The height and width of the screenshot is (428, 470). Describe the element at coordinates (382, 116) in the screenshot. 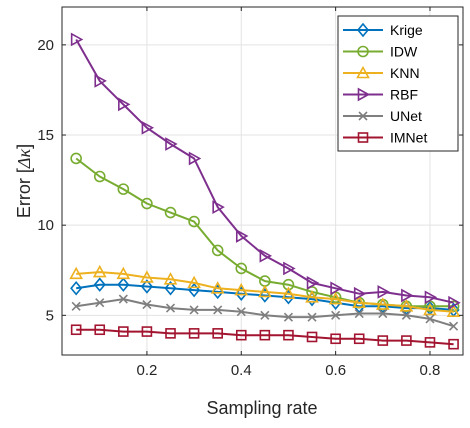

I see `legend-entry-unet: UNet` at that location.